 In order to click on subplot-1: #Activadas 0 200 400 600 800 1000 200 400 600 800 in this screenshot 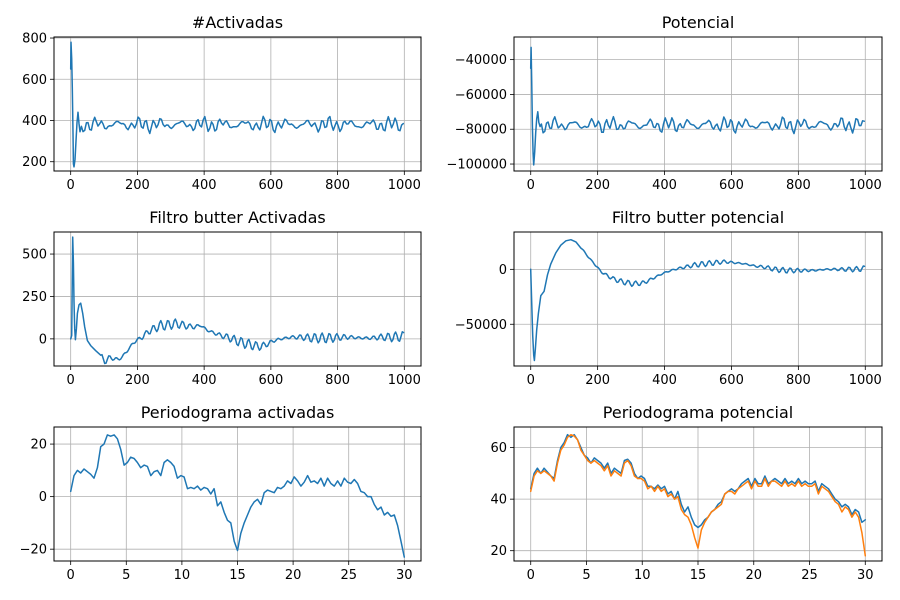, I will do `click(222, 103)`.